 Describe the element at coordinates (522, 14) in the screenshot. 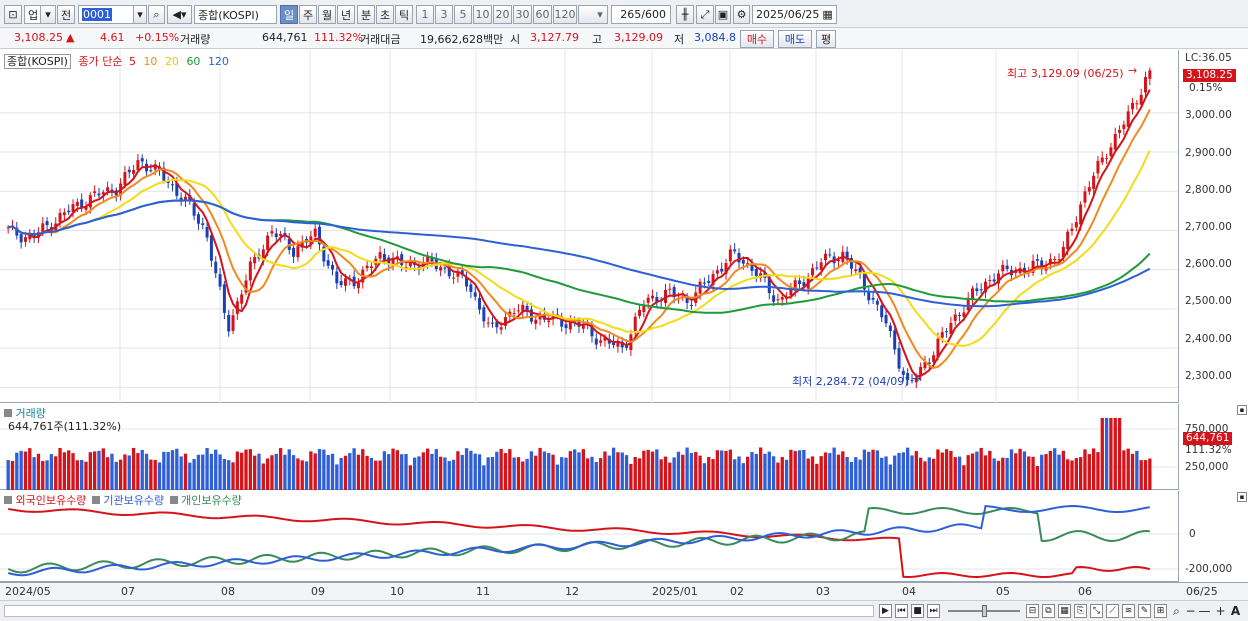

I see `interval-30: 30` at that location.